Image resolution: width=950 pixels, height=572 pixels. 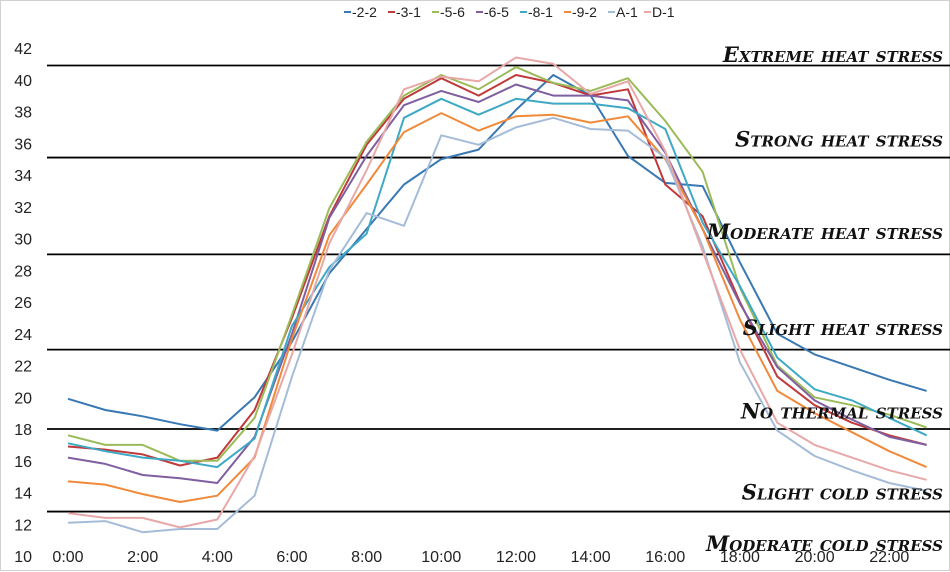 I want to click on y-tick-label: 12, so click(x=23, y=525).